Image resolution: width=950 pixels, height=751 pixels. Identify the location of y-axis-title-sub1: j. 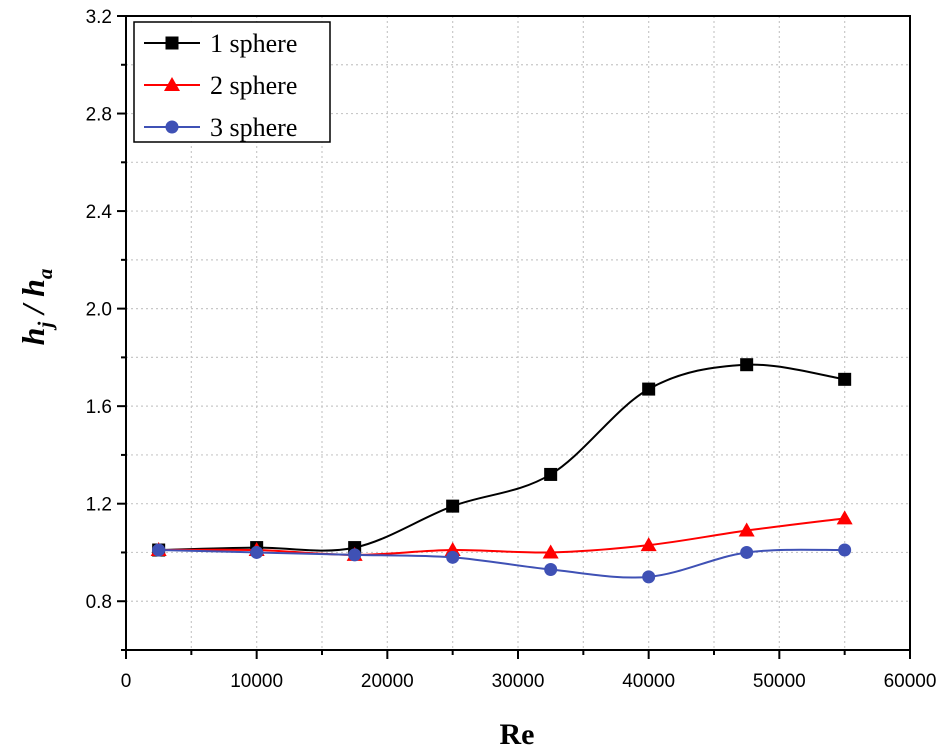
(45, 326).